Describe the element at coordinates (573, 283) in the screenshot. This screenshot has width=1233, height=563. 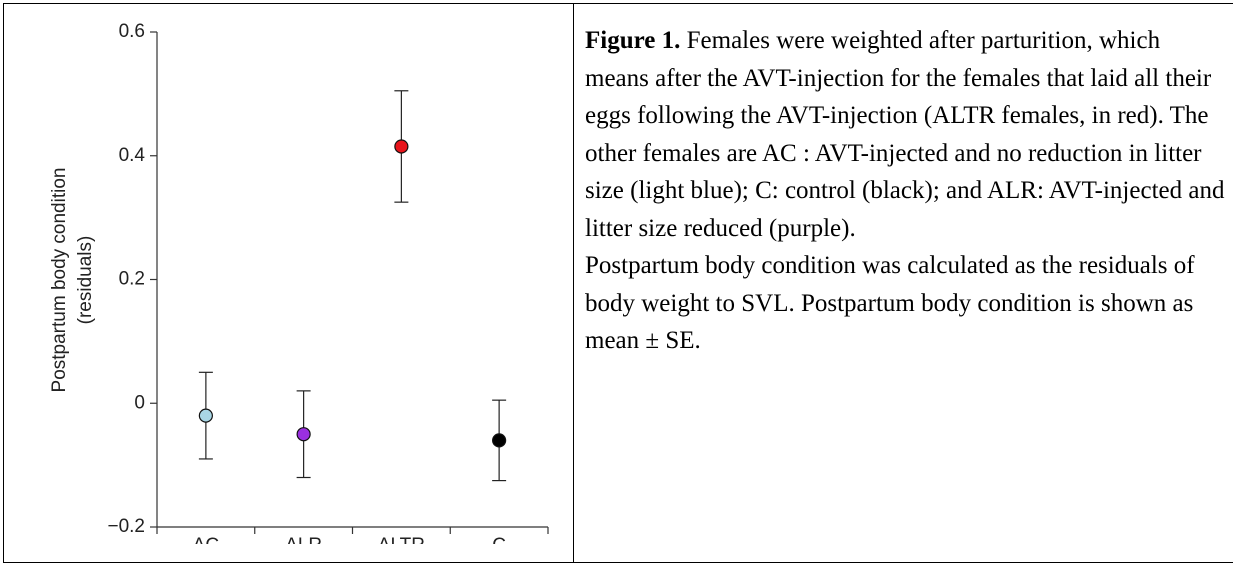
I see `cell-divider` at that location.